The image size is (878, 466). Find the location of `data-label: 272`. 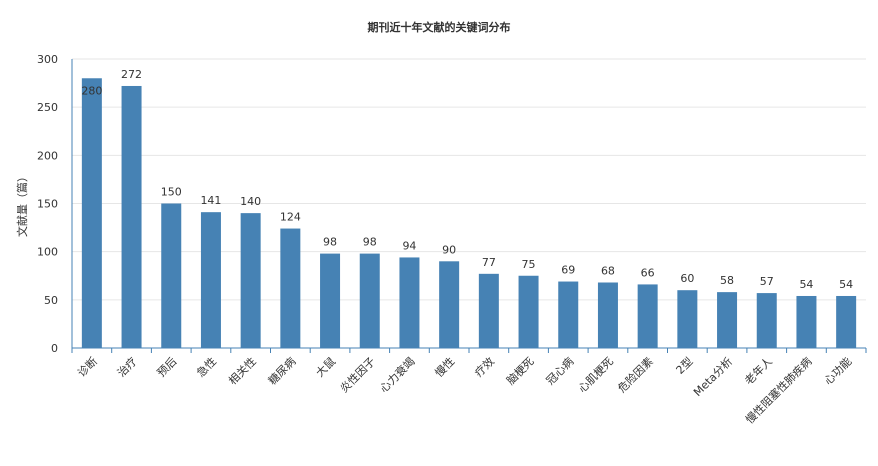

data-label: 272 is located at coordinates (131, 74).